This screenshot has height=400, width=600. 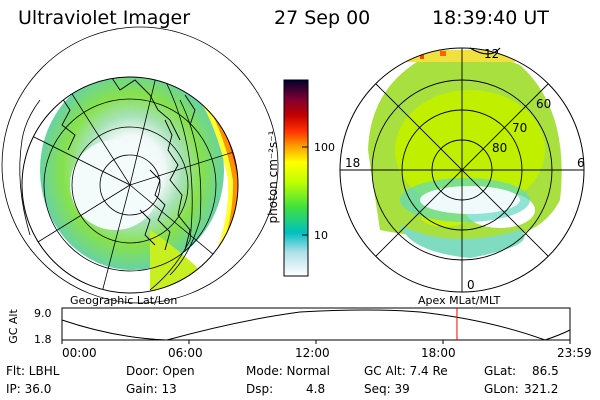 I want to click on info-gain: Gain: 13, so click(x=151, y=389).